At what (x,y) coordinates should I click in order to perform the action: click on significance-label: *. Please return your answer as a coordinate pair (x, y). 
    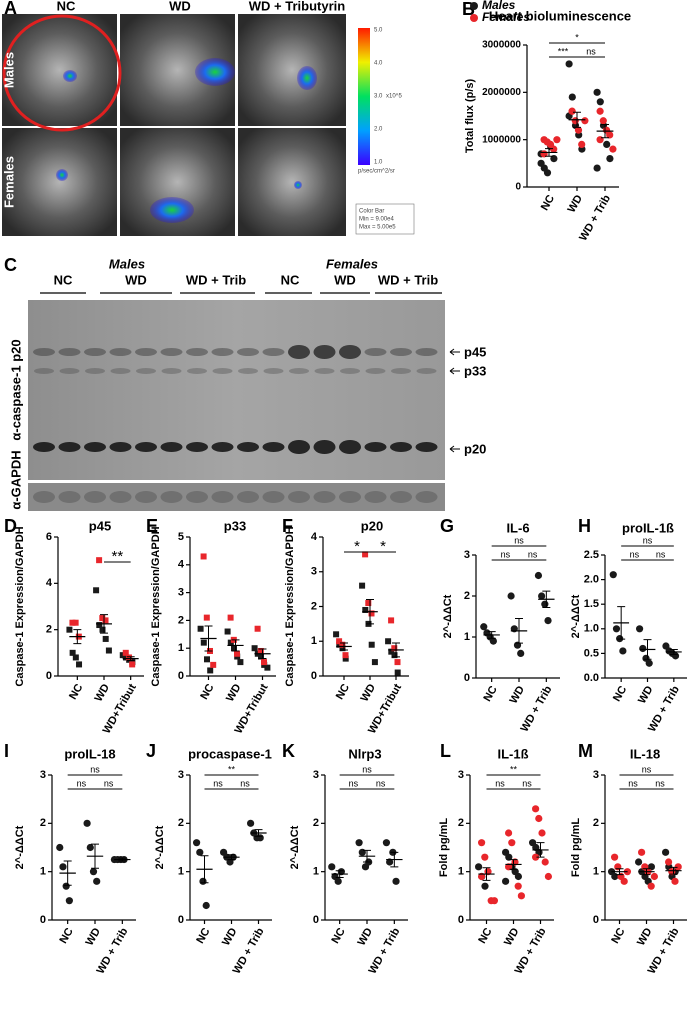
    Looking at the image, I should click on (357, 546).